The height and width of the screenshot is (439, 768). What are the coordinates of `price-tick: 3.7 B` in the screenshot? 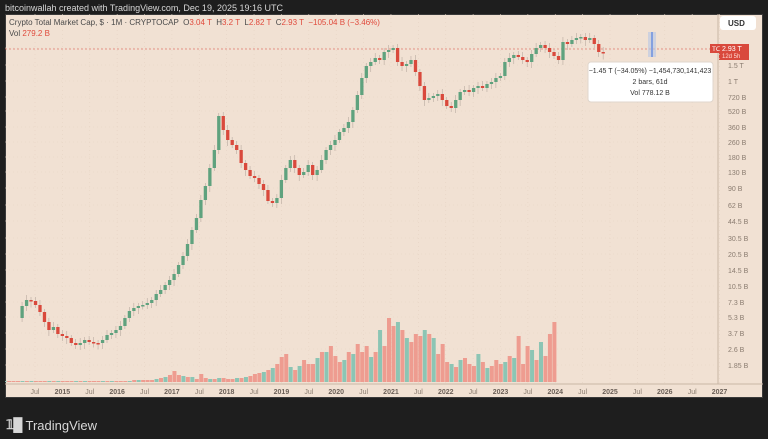 It's located at (736, 334).